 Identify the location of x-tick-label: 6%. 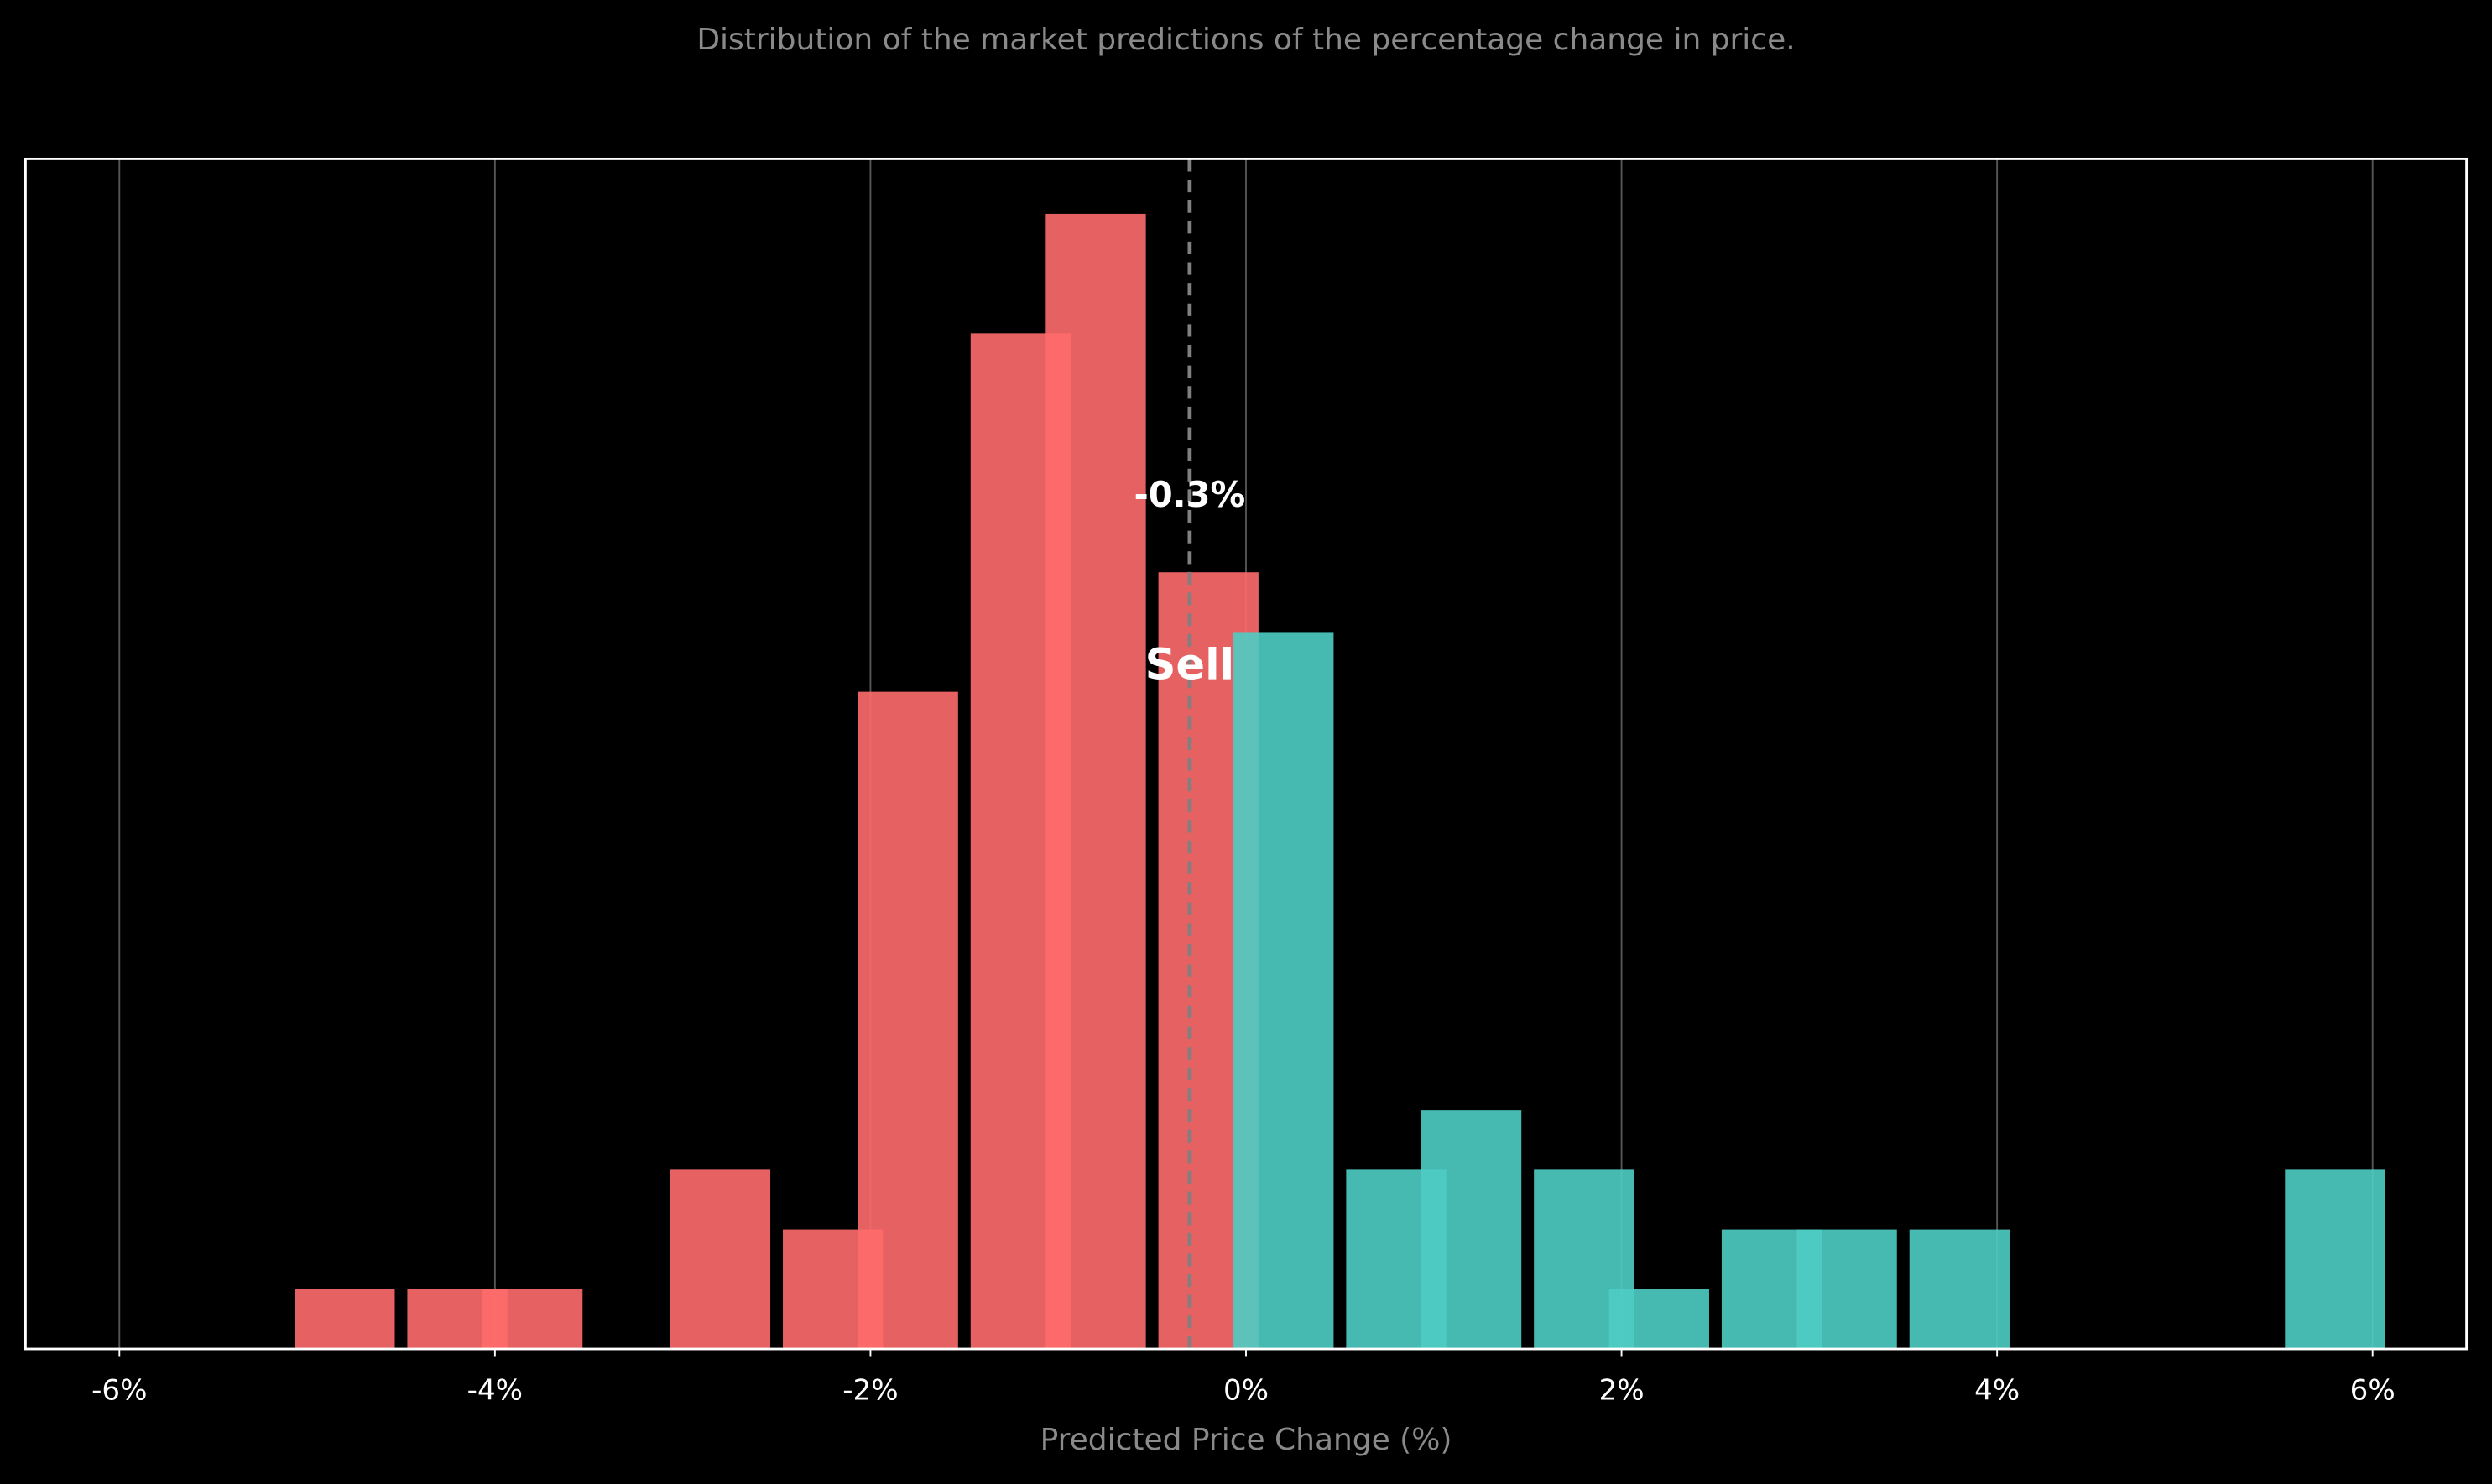
(2373, 1391).